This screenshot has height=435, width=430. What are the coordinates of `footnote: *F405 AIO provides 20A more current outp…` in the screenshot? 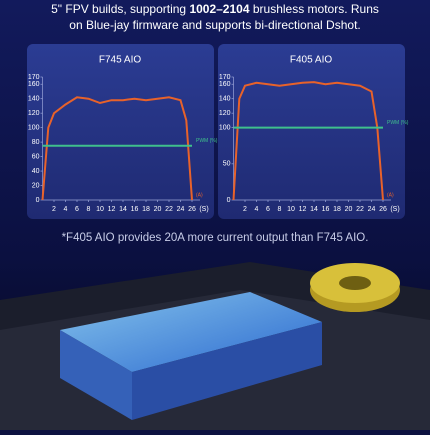 It's located at (215, 238).